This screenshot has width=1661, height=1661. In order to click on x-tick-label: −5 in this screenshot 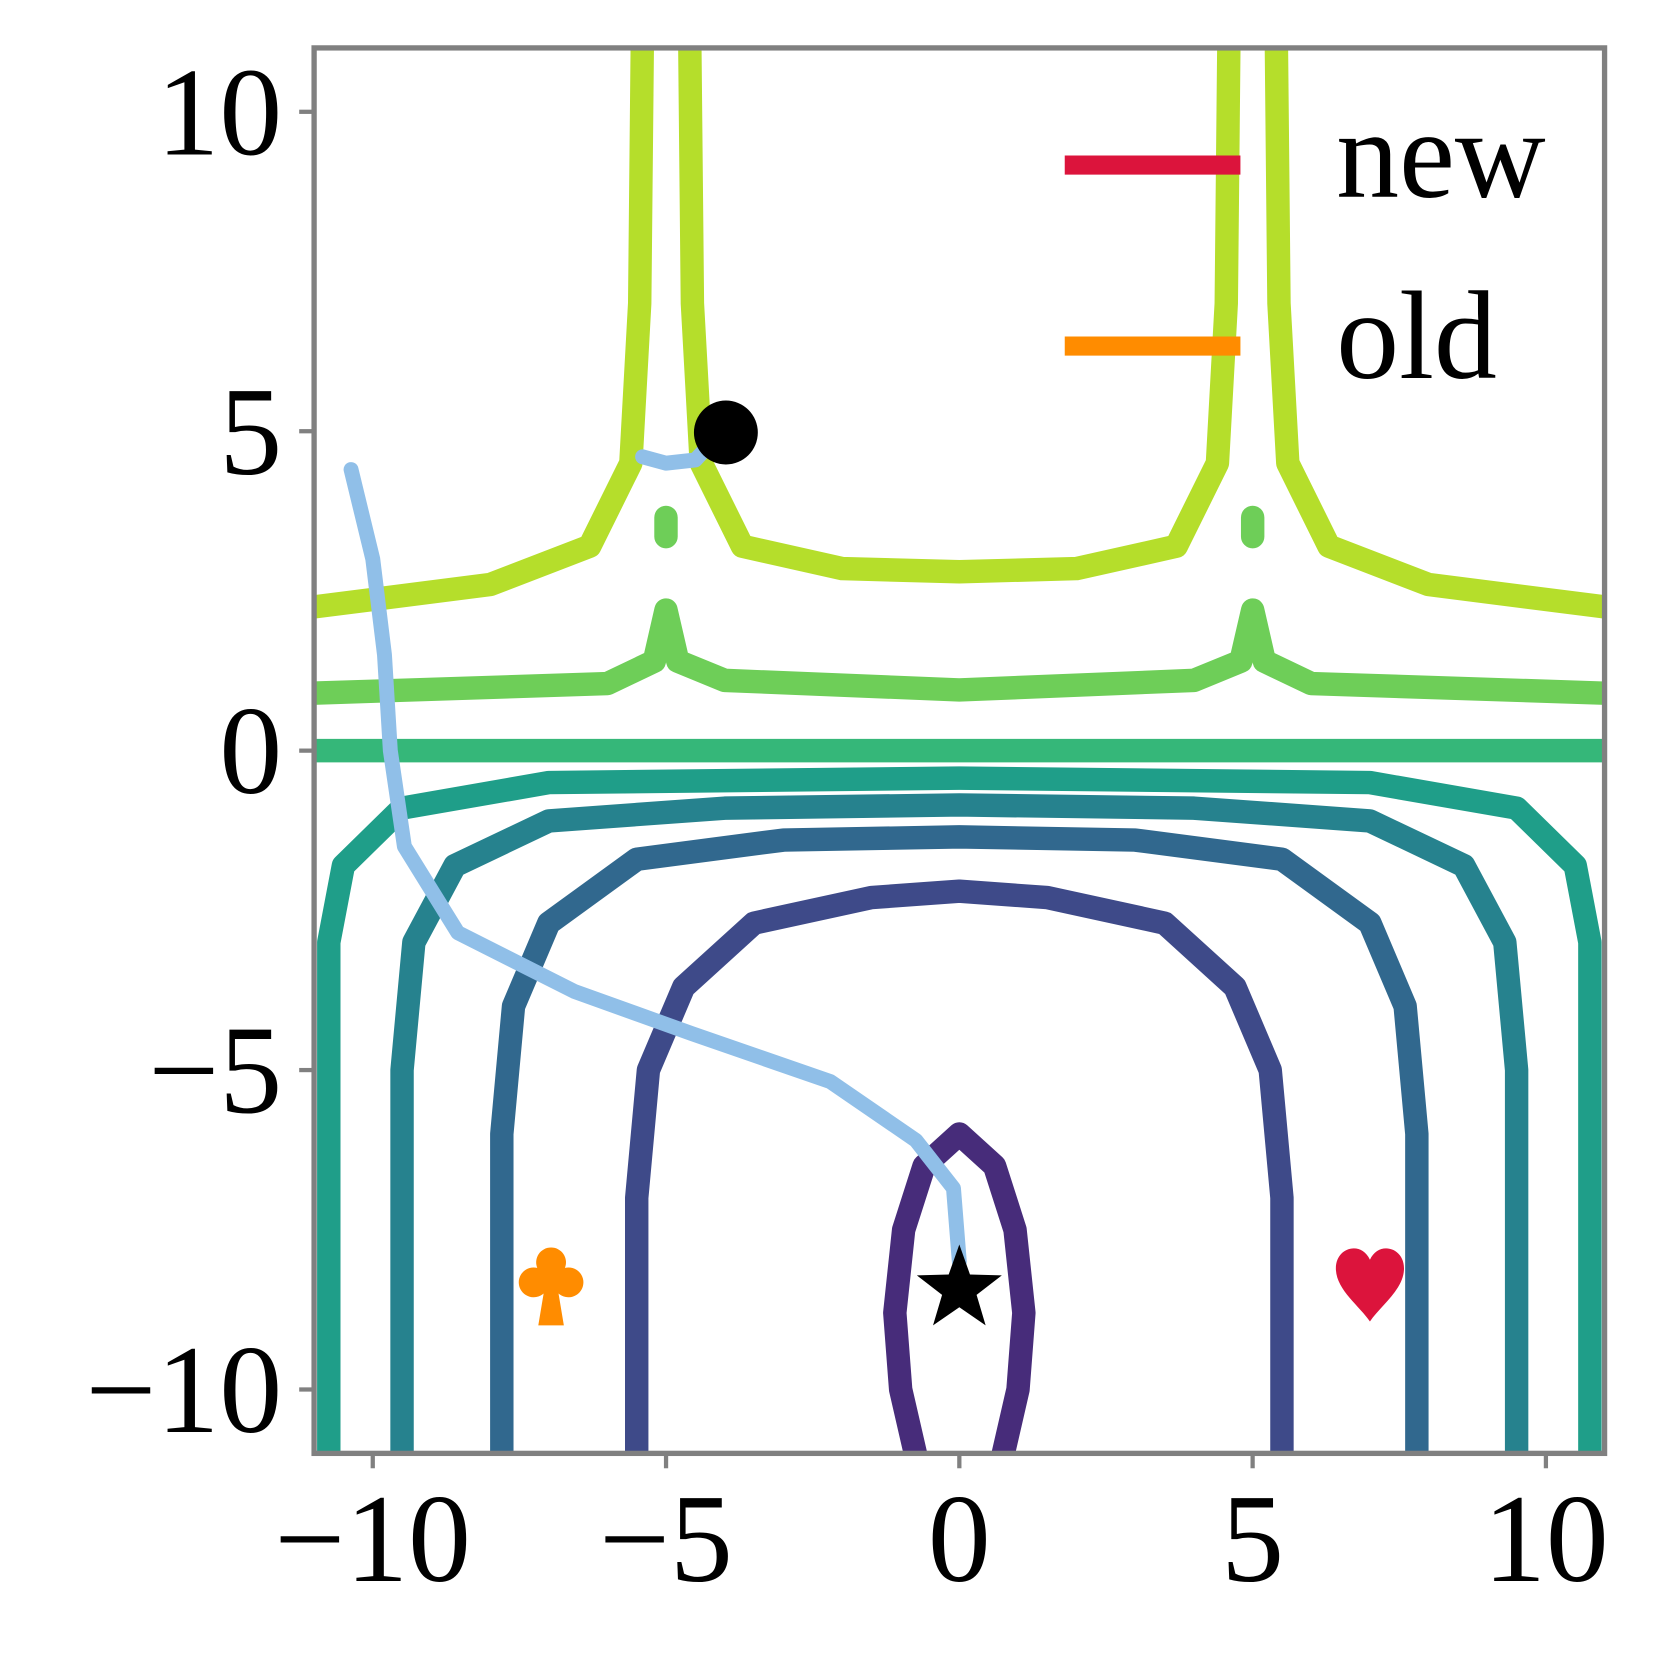, I will do `click(666, 1539)`.